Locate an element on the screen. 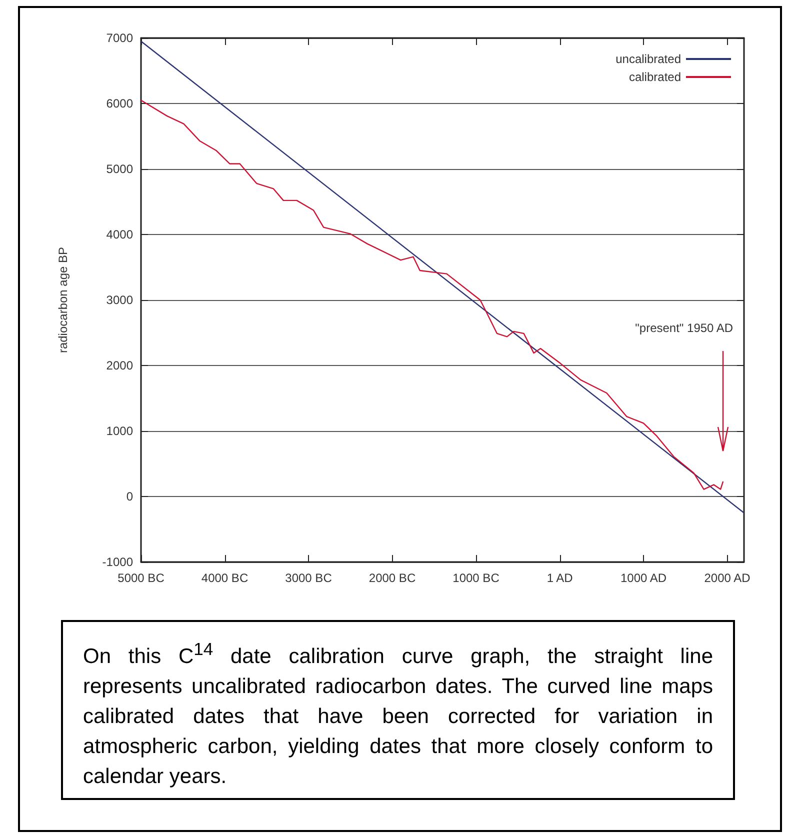 Image resolution: width=795 pixels, height=835 pixels. x-tick-label: 4000 BC is located at coordinates (224, 578).